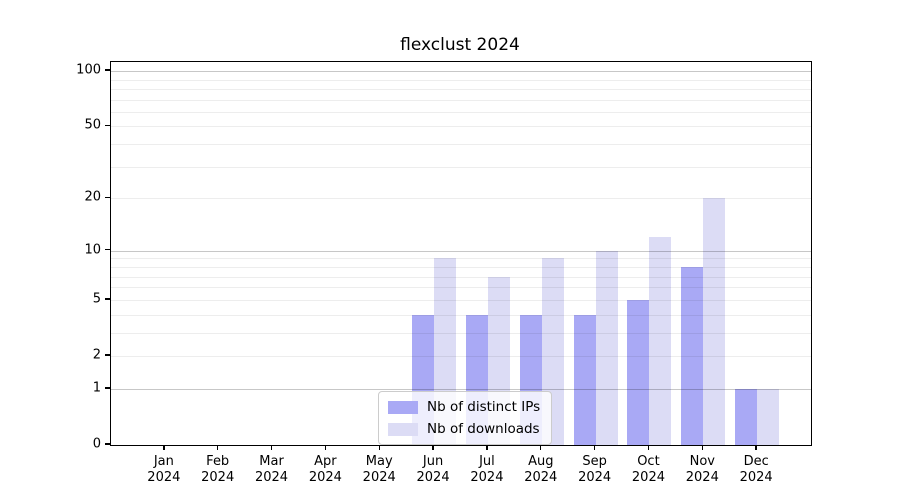  Describe the element at coordinates (92, 250) in the screenshot. I see `y-tick-label: 10` at that location.